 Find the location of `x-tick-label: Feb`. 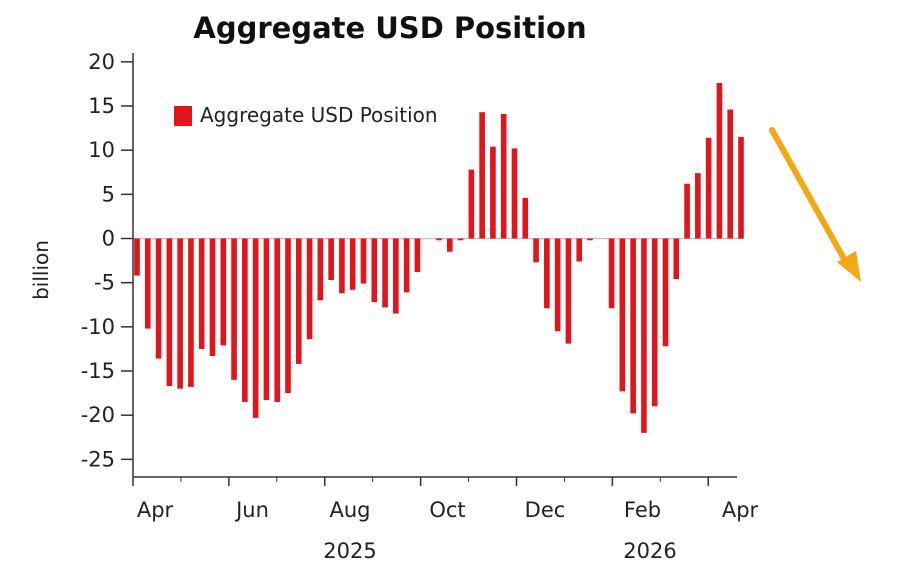

x-tick-label: Feb is located at coordinates (642, 510).